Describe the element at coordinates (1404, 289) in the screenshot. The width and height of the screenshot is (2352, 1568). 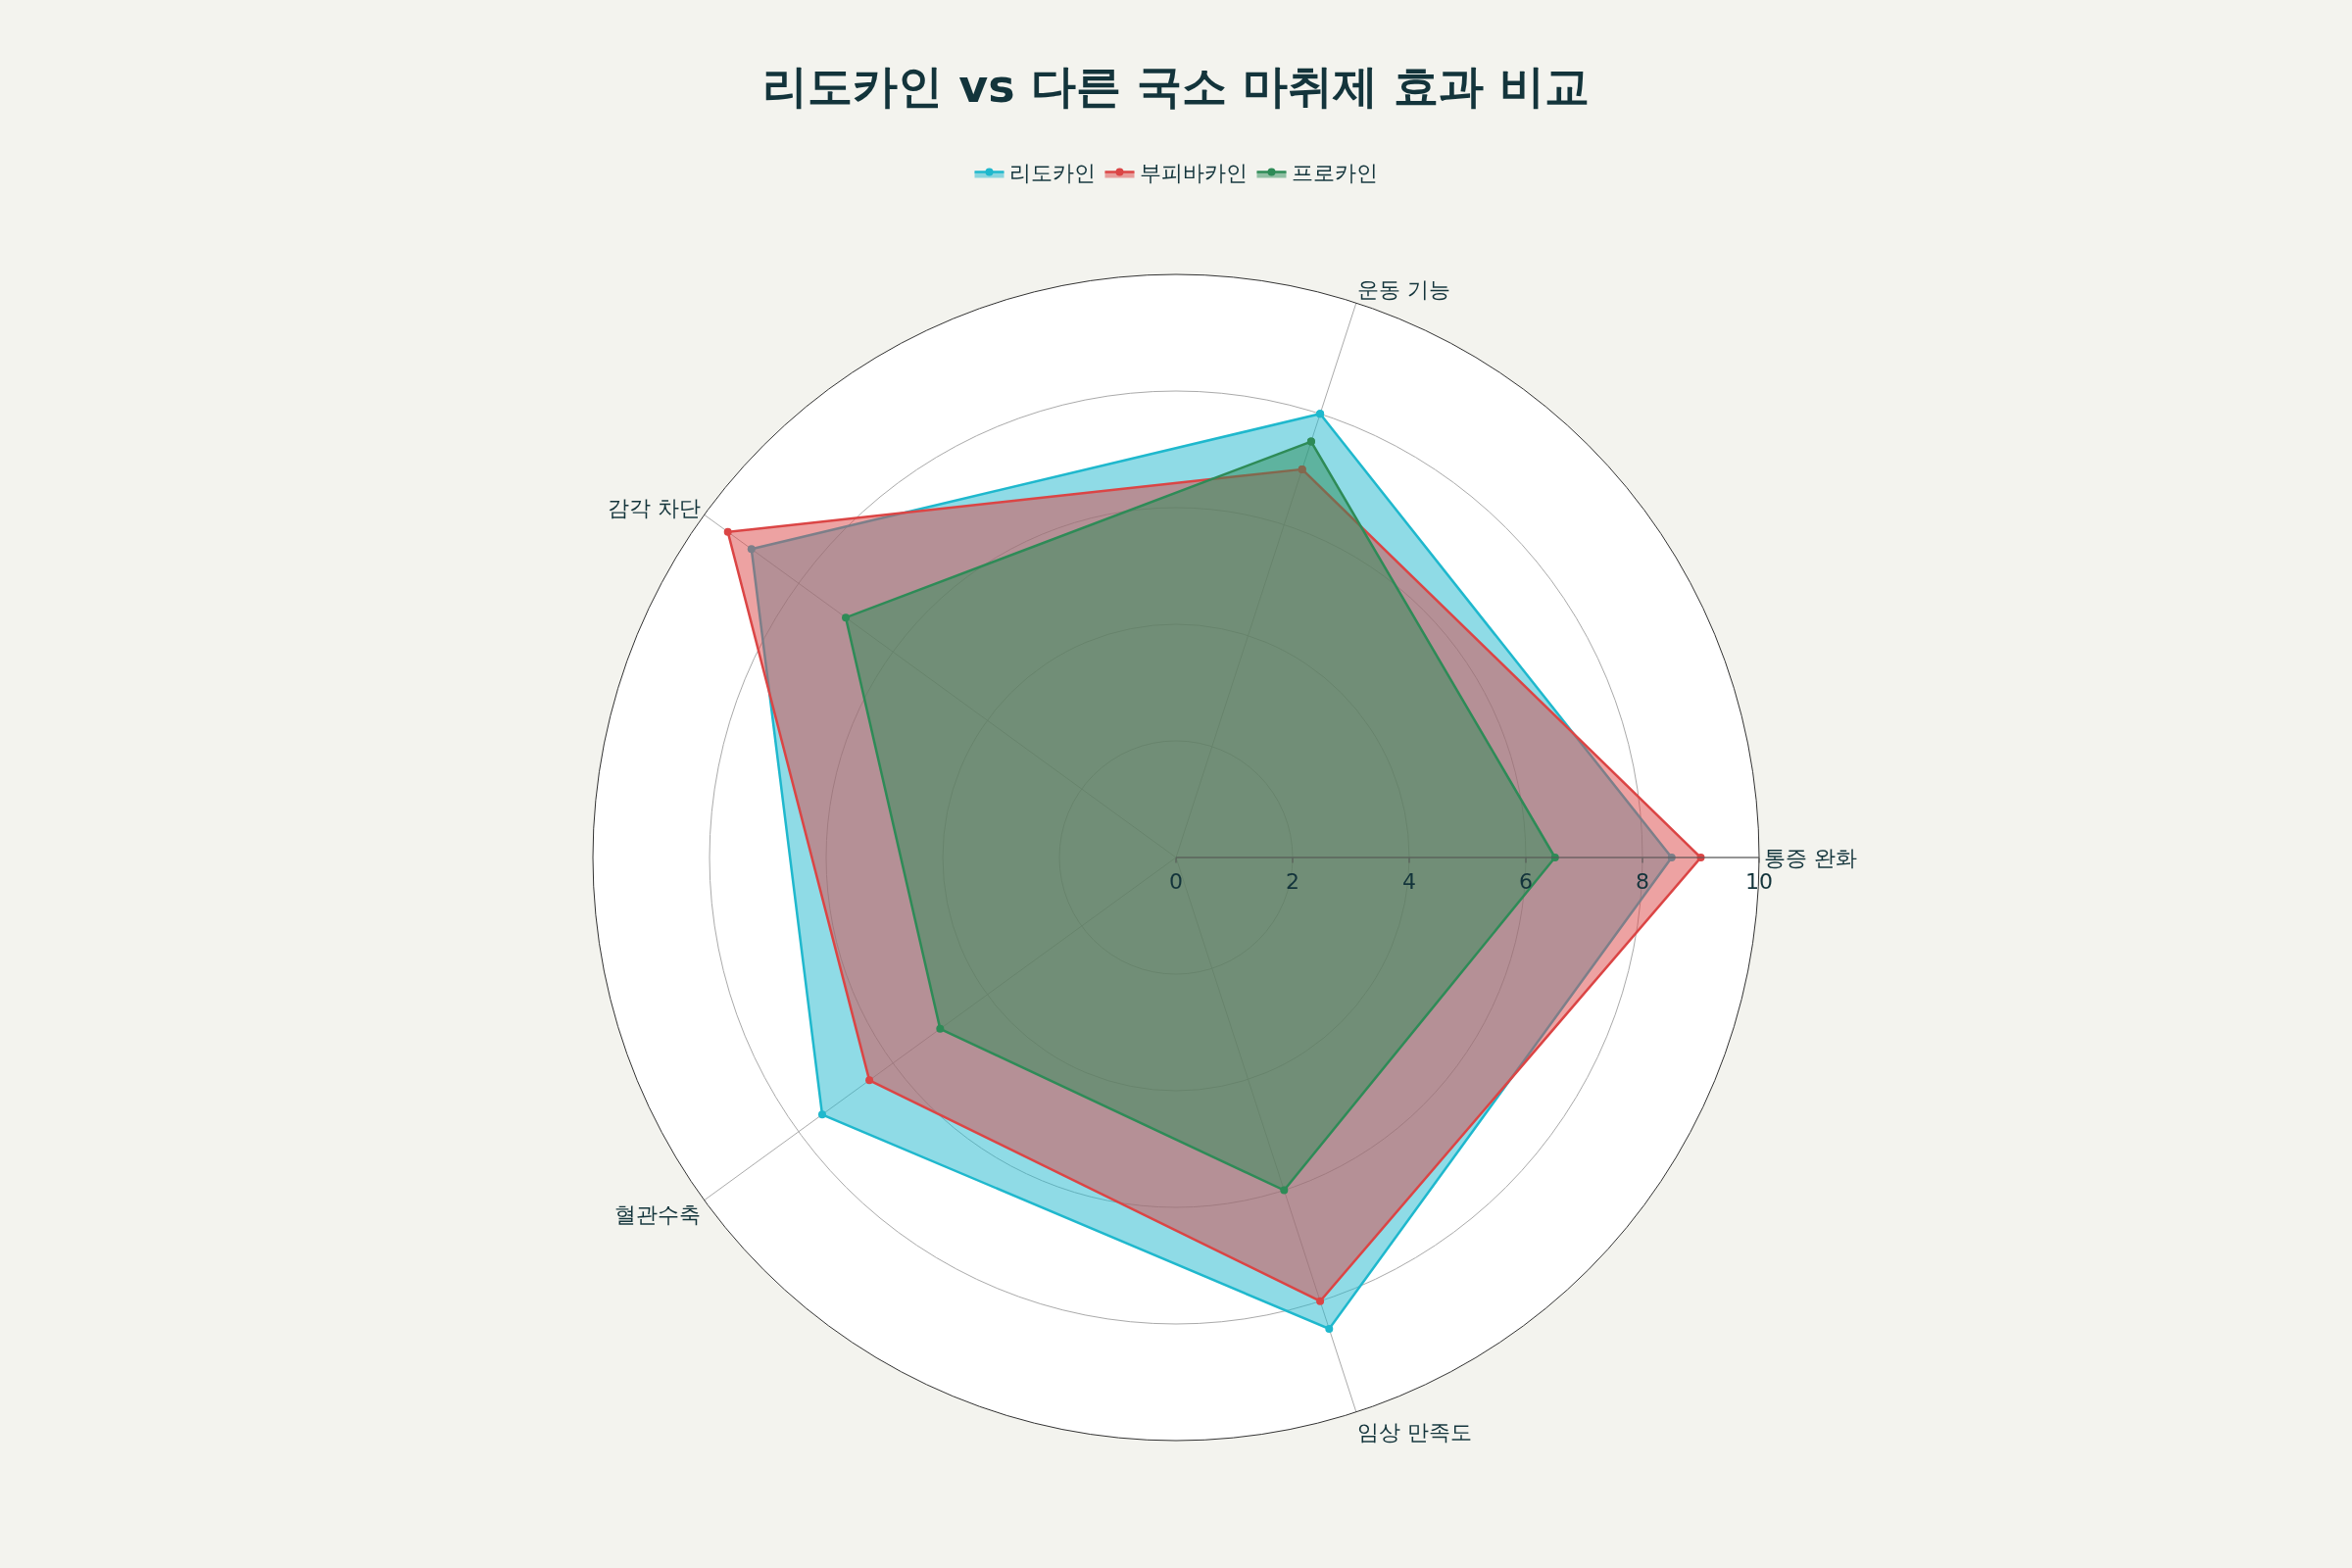
I see `spoke-label: 운동 기능` at that location.